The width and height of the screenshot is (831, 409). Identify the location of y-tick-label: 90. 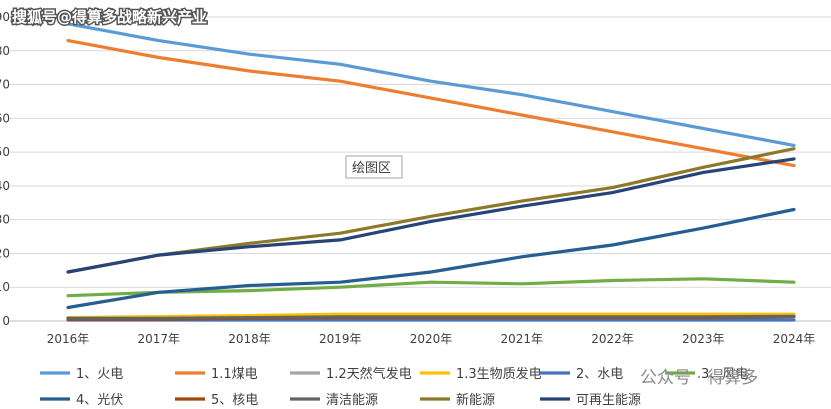
(5, 17).